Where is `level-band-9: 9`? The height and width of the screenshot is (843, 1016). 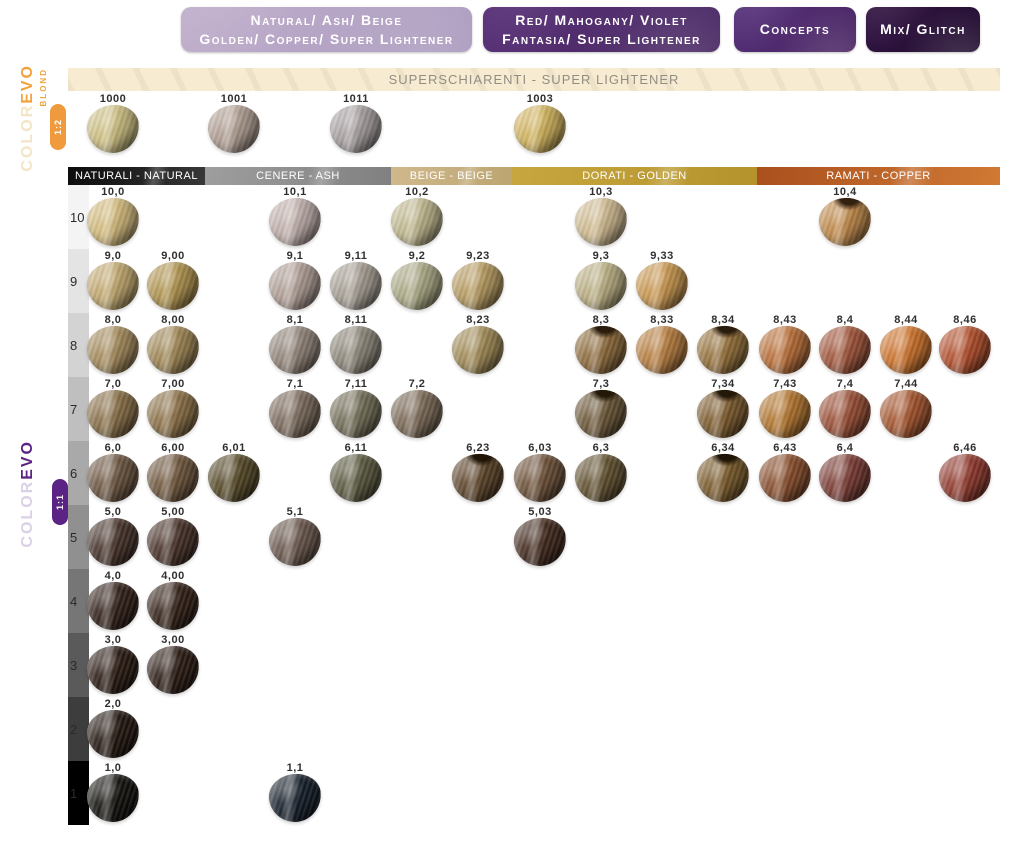 level-band-9: 9 is located at coordinates (78, 281).